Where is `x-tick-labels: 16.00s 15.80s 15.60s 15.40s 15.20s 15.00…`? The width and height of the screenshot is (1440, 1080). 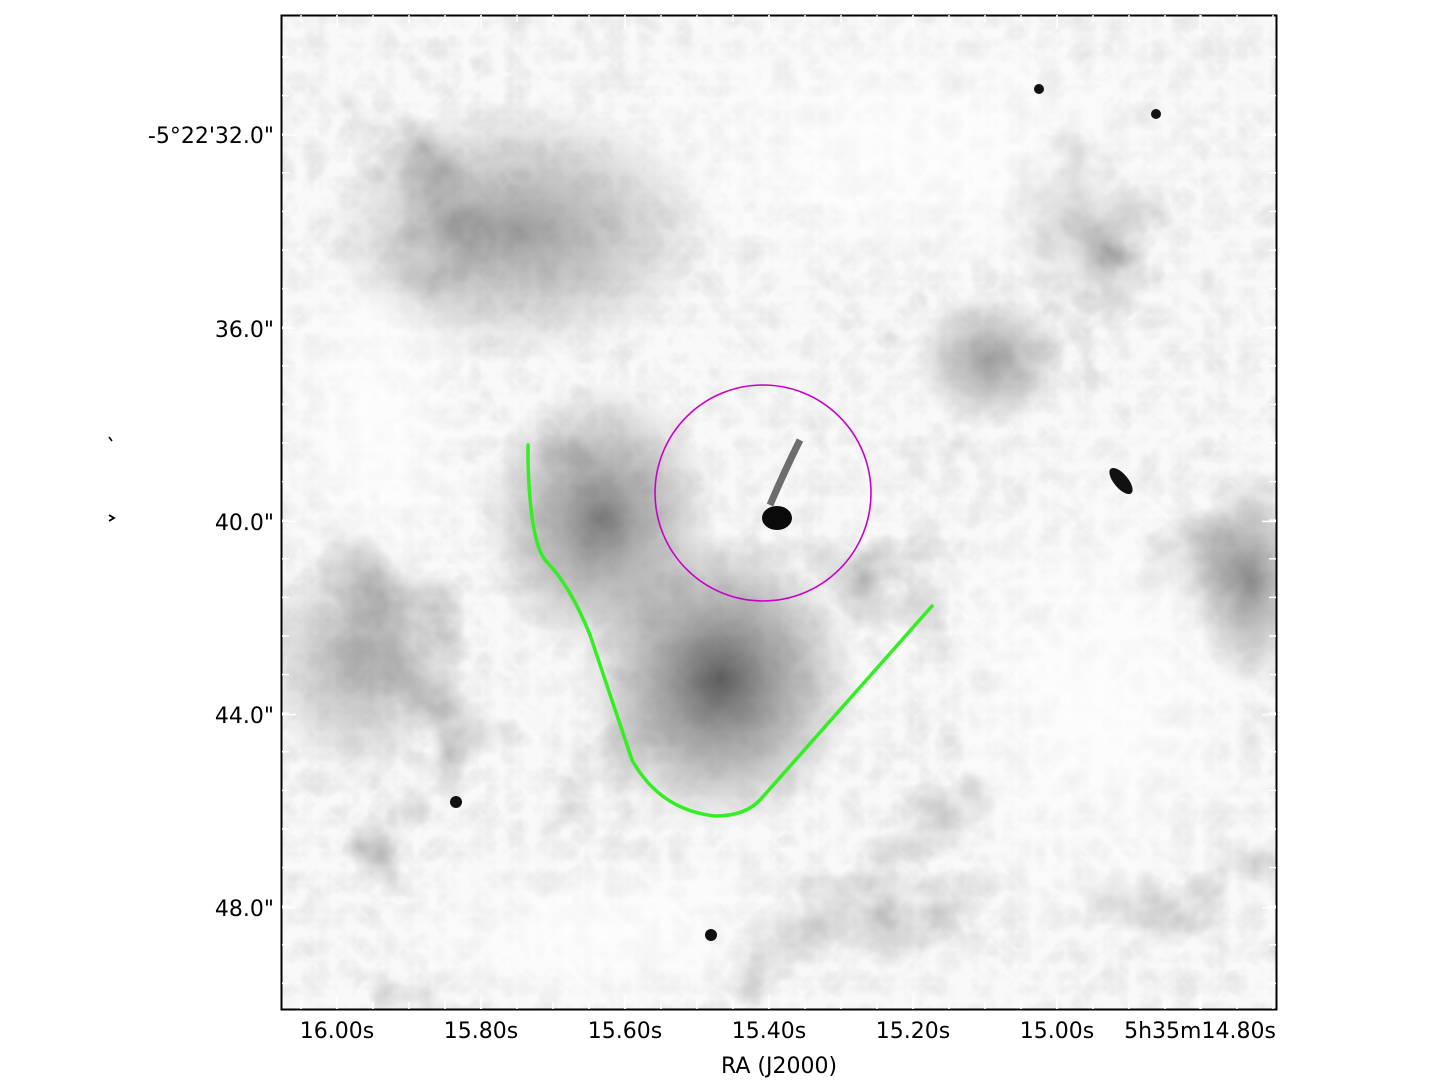 x-tick-labels: 16.00s 15.80s 15.60s 15.40s 15.20s 15.00… is located at coordinates (788, 1031).